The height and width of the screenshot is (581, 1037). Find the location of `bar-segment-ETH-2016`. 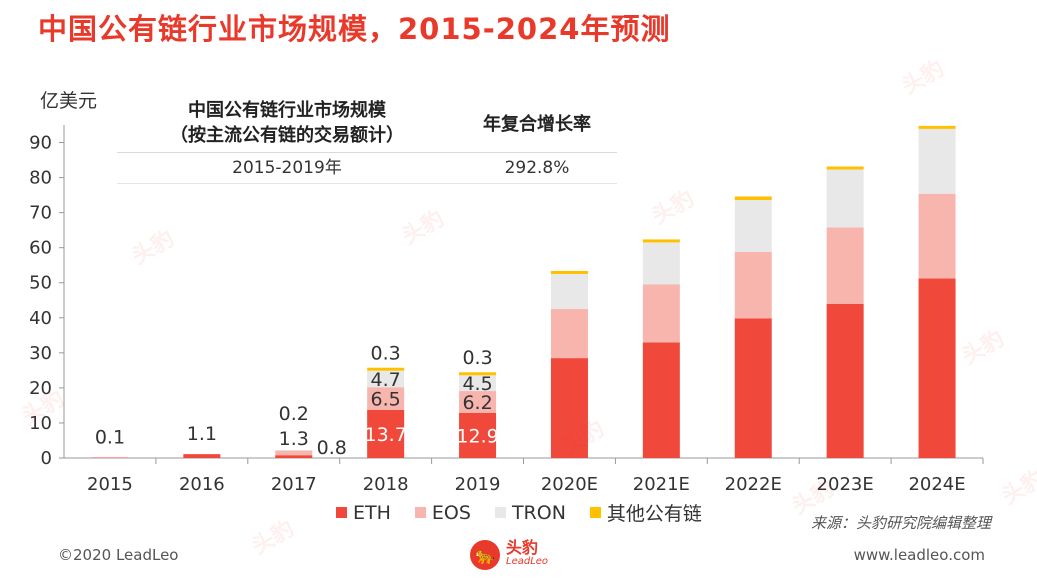

bar-segment-ETH-2016 is located at coordinates (202, 456).